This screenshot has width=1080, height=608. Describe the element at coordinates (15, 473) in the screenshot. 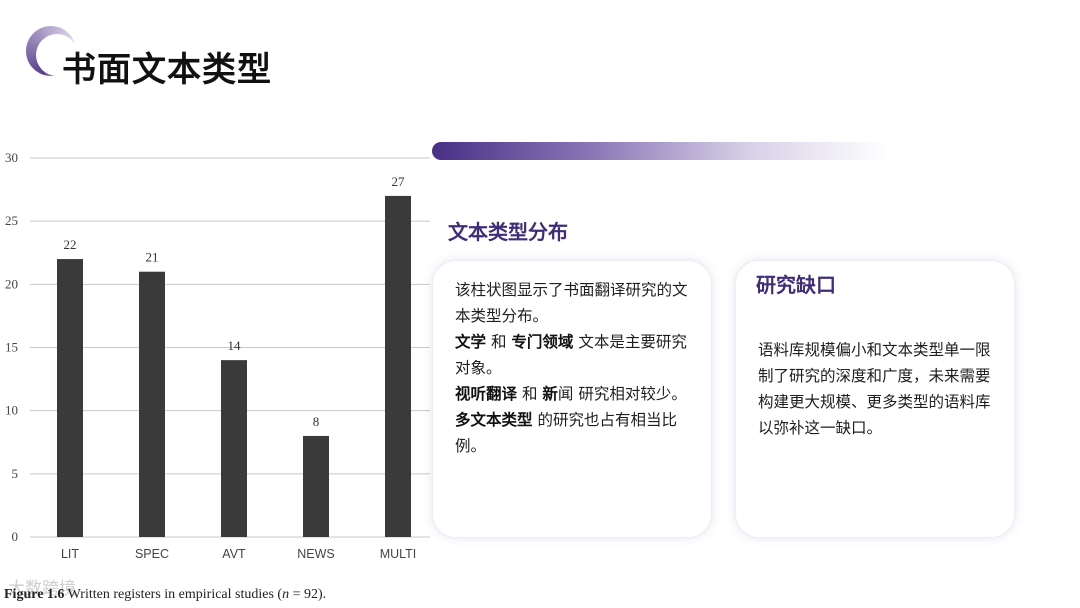

I see `y-tick-label: 5` at that location.